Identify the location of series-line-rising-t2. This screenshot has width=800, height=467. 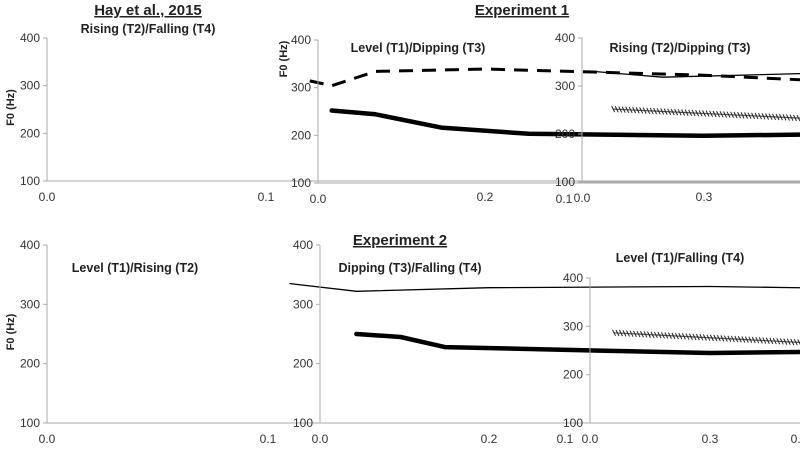
(564, 123).